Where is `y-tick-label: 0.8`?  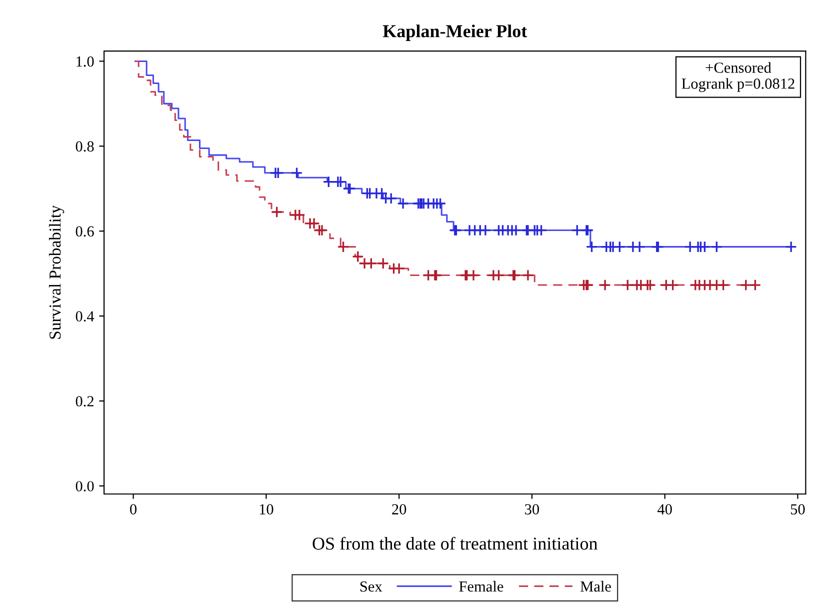
y-tick-label: 0.8 is located at coordinates (85, 146).